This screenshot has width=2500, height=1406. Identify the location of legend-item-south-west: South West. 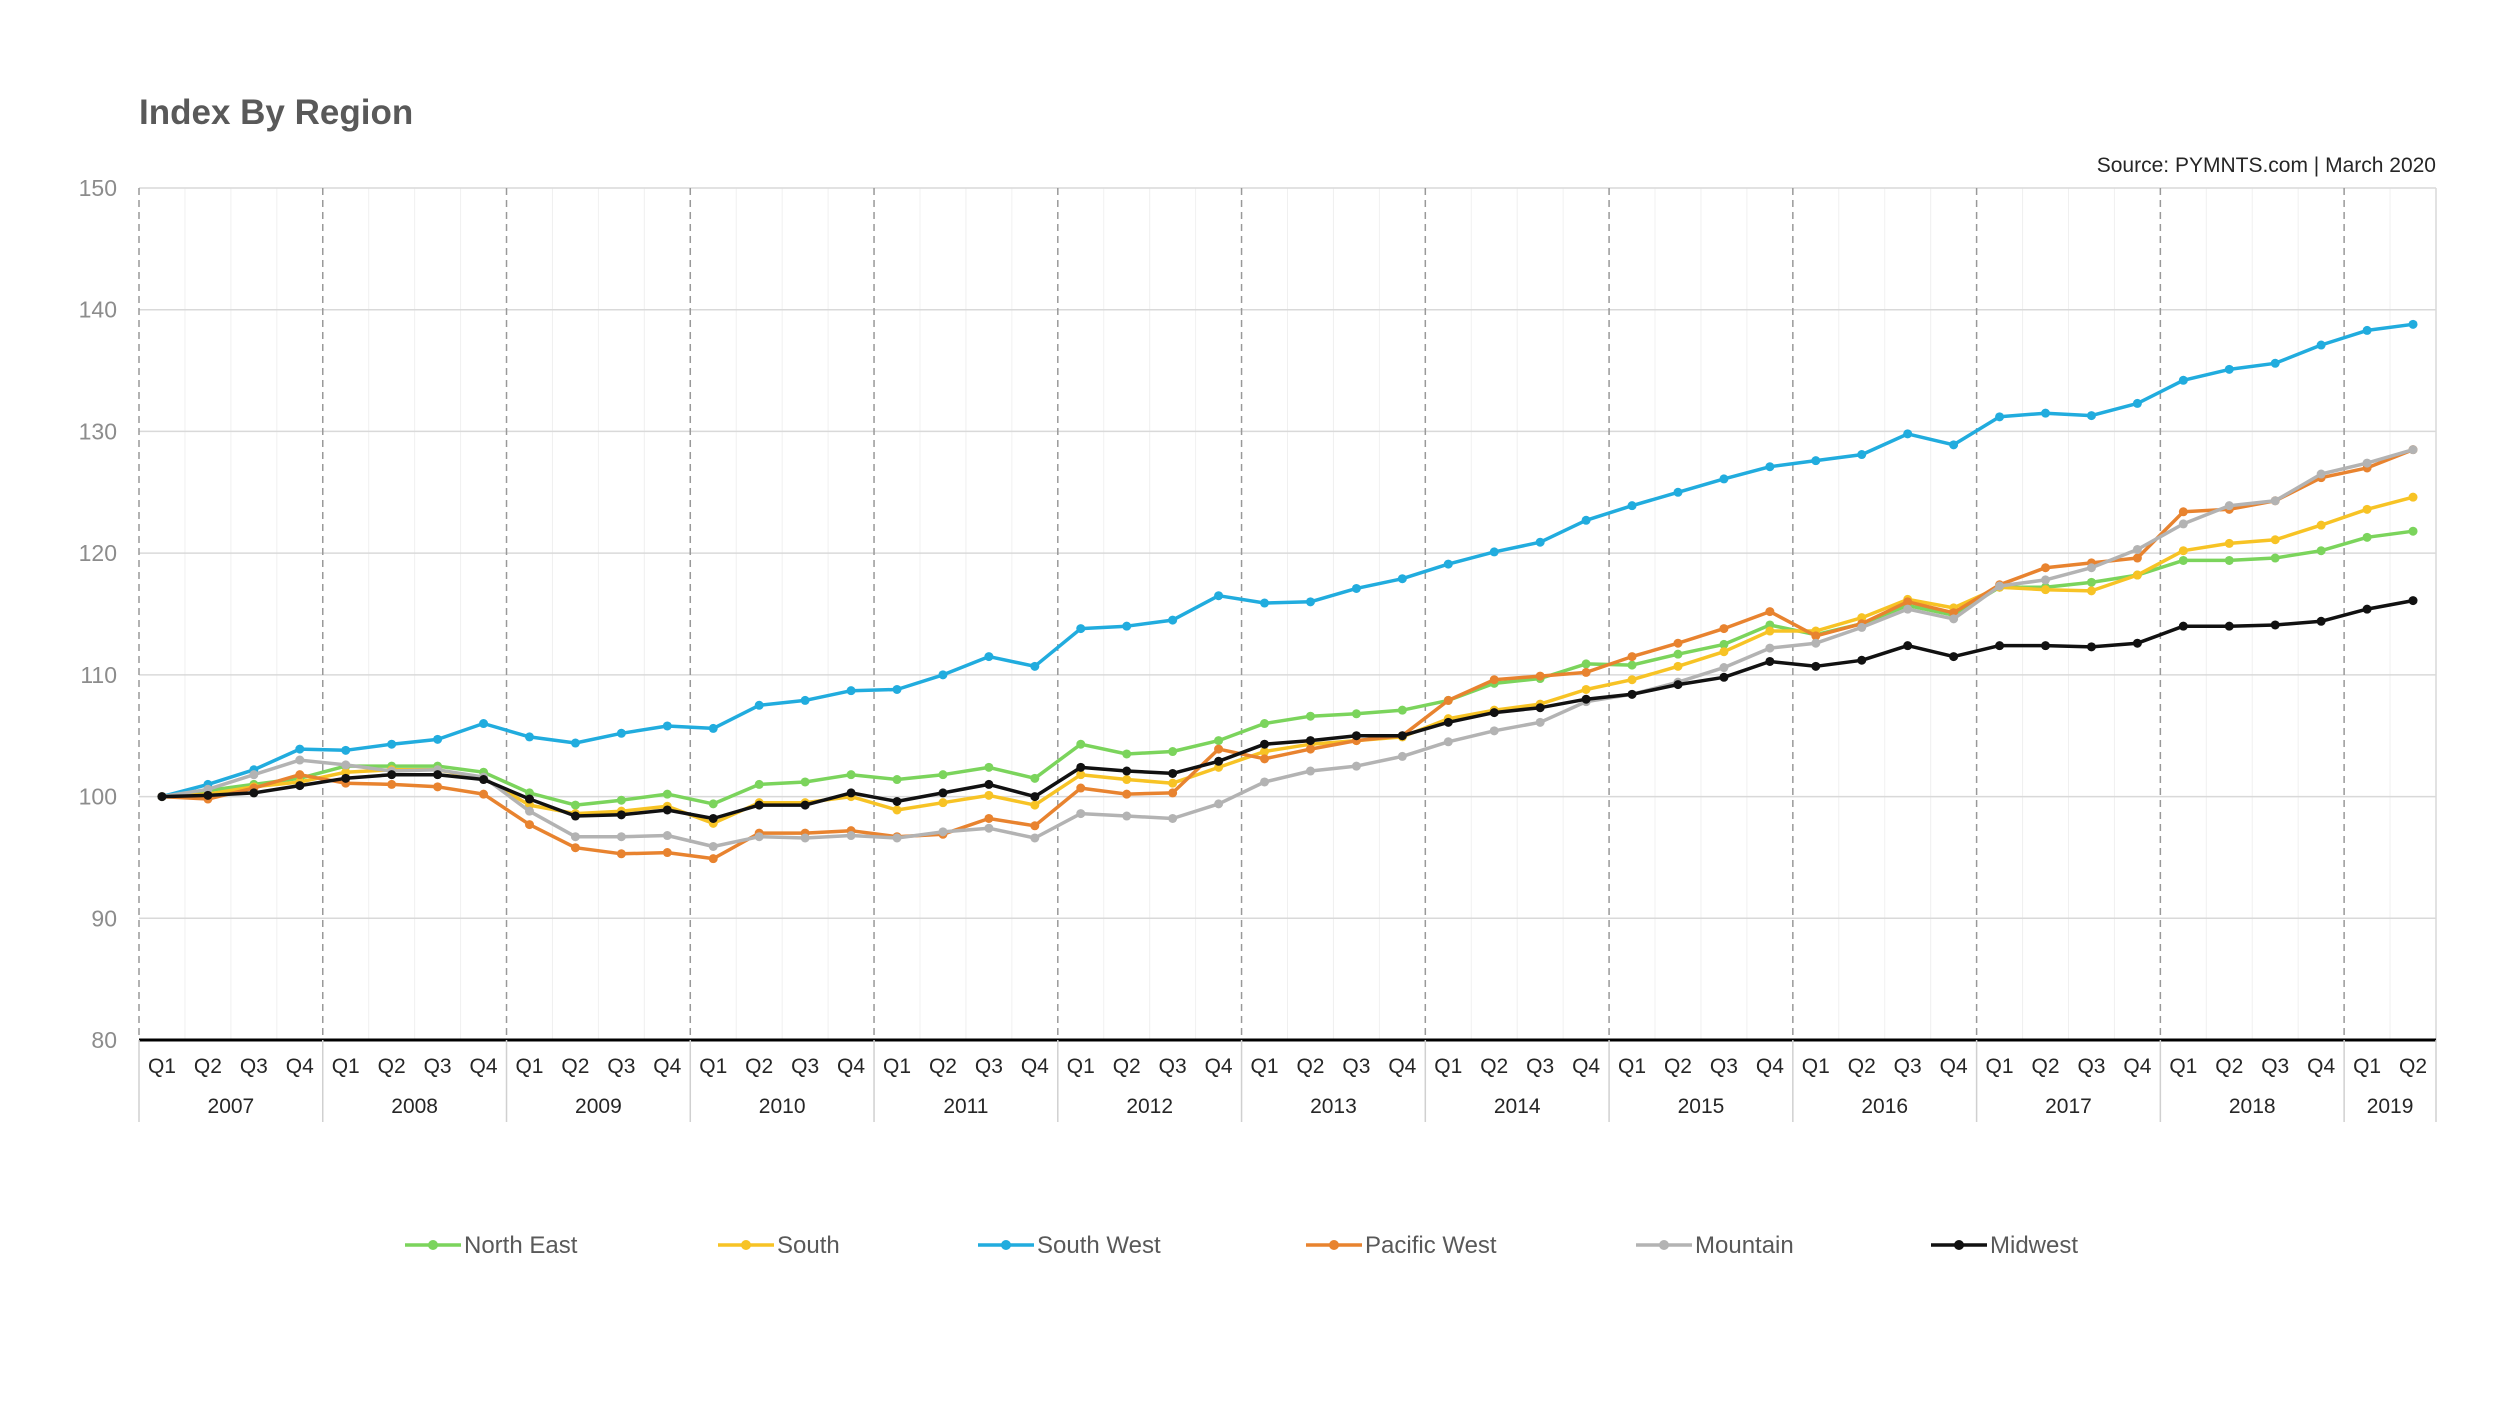
(1069, 1245).